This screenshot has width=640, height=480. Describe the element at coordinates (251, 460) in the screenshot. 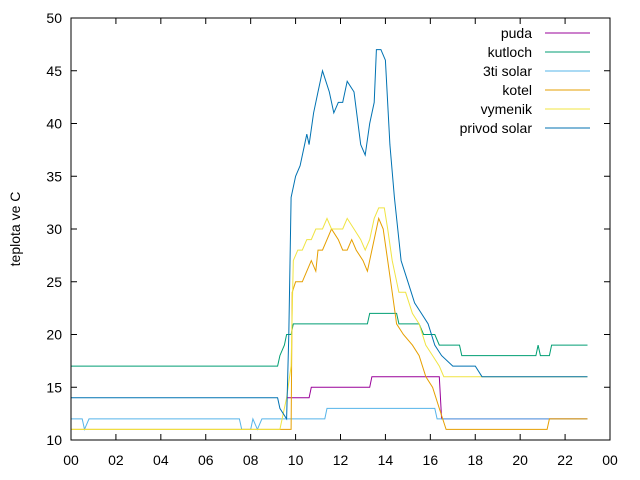

I see `x-tick-label: 08` at that location.